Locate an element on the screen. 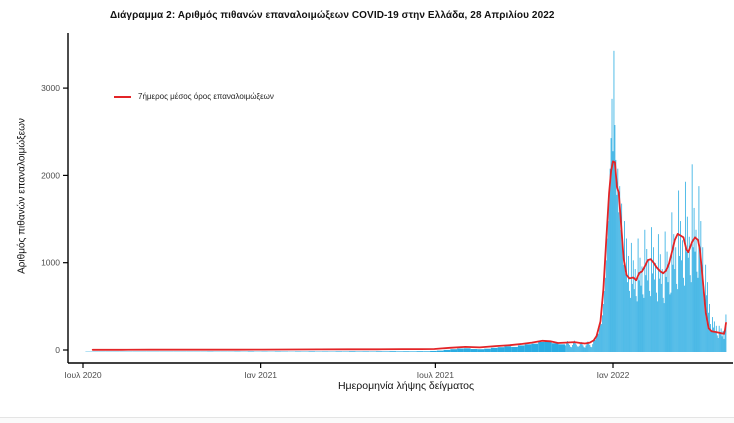  y-tick-label: 1000 is located at coordinates (50, 263).